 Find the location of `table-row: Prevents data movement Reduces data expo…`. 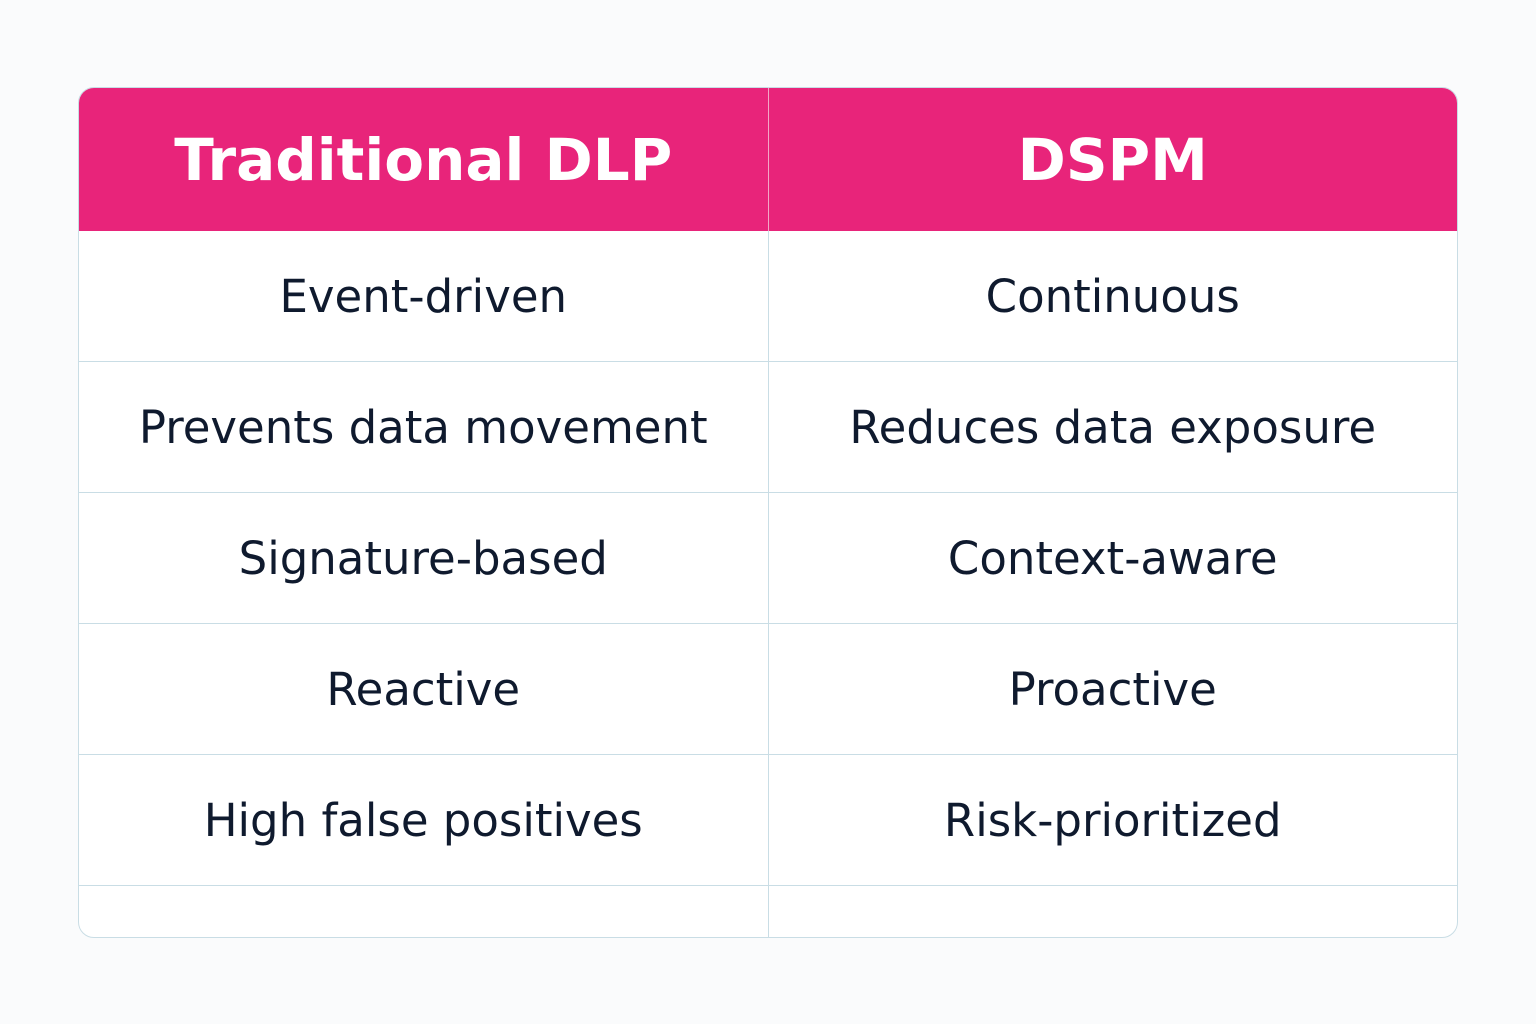

table-row: Prevents data movement Reduces data expo… is located at coordinates (768, 427).